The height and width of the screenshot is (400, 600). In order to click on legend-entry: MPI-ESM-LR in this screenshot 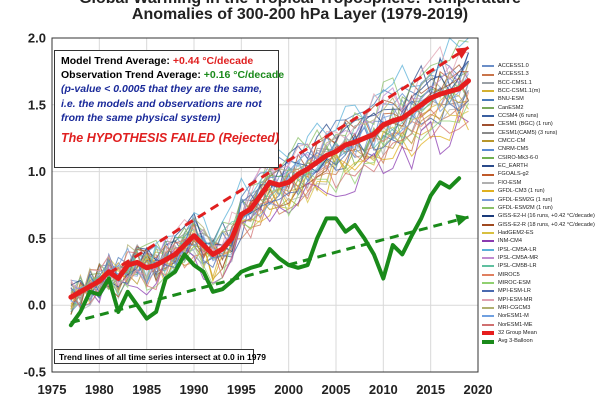, I will do `click(540, 291)`.